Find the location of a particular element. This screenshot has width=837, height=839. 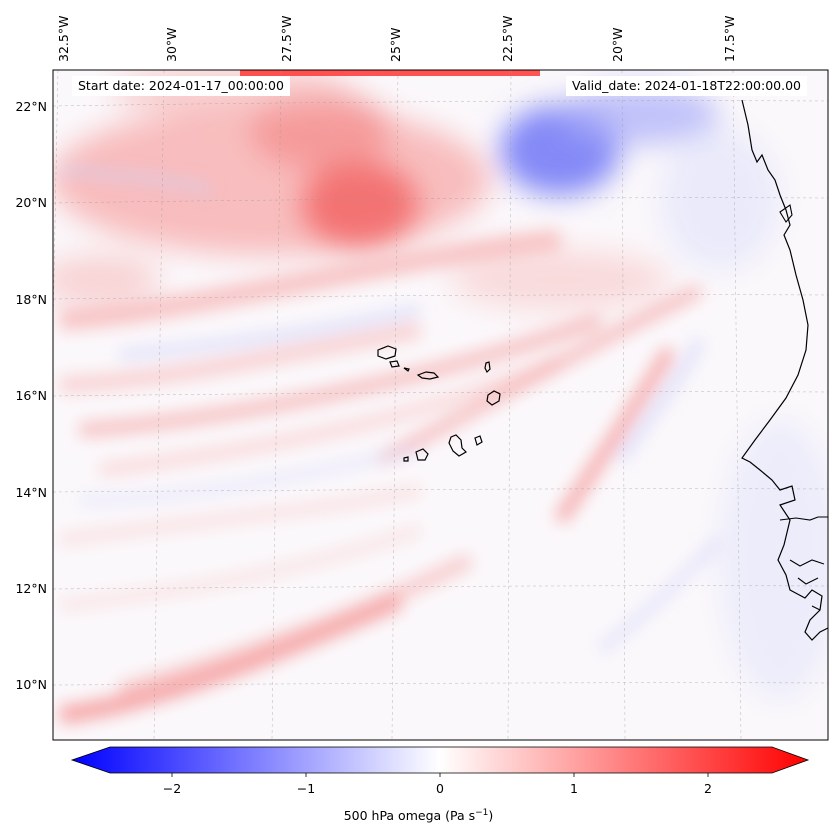

colorbar-tick-label: −2 is located at coordinates (172, 788).